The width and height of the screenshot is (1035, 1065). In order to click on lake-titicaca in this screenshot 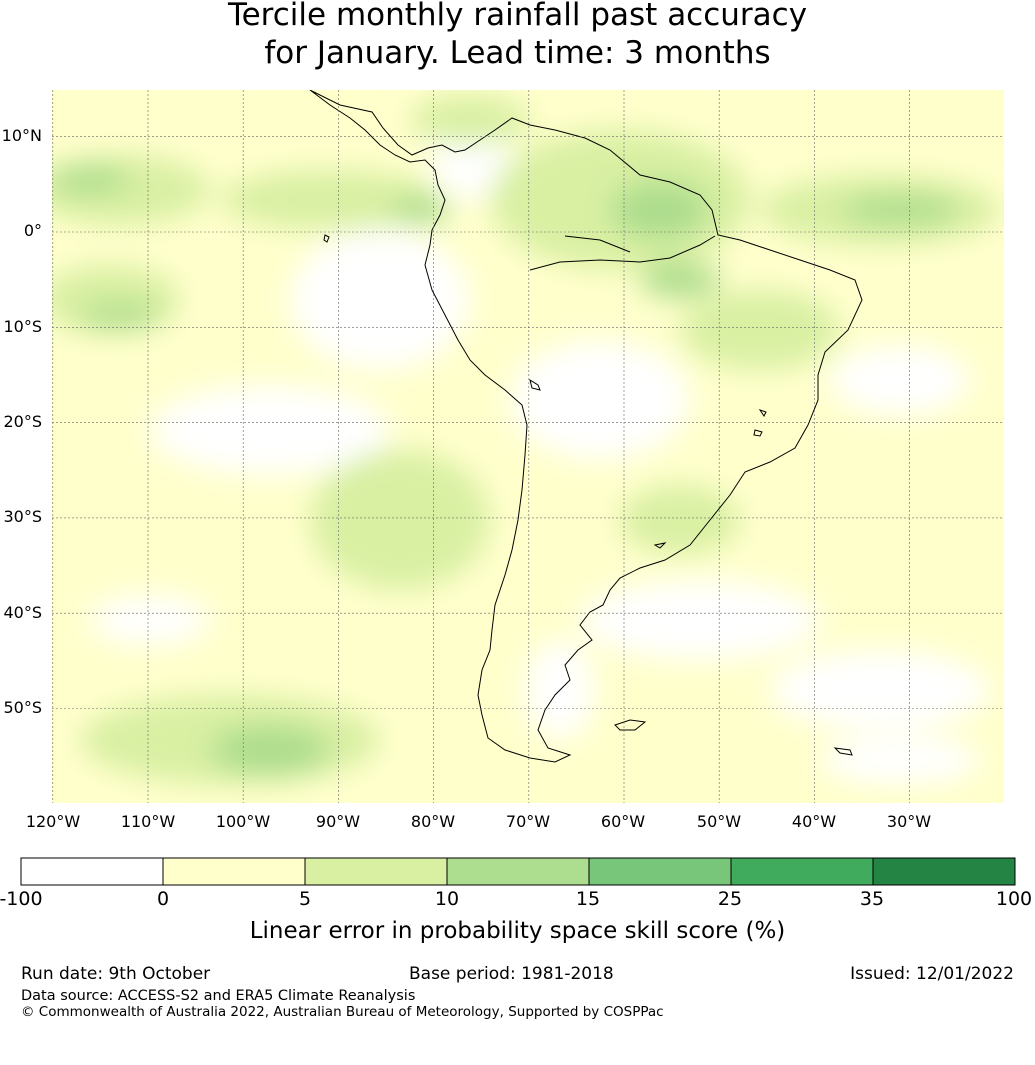, I will do `click(535, 384)`.